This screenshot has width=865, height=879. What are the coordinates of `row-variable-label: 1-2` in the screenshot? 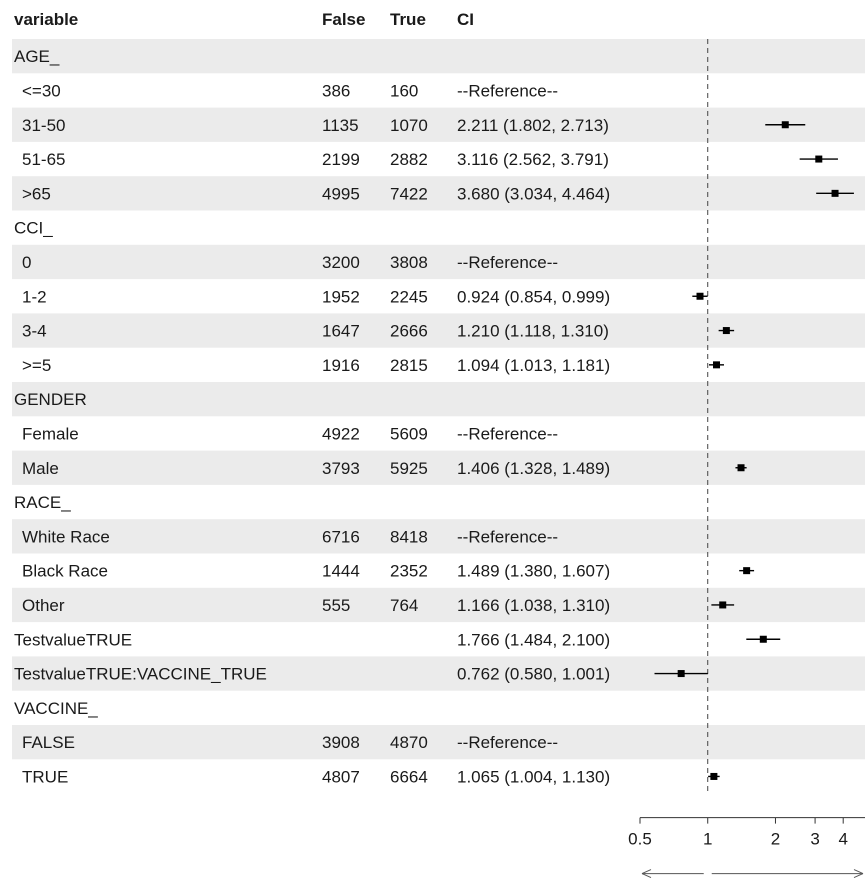 It's located at (34, 296).